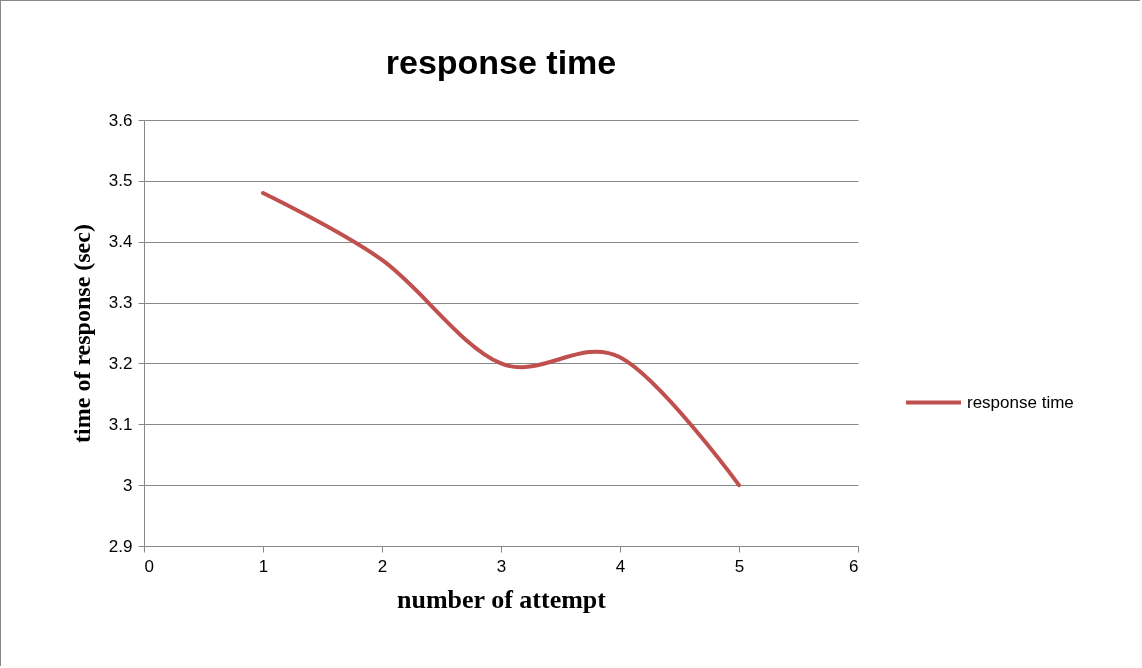  Describe the element at coordinates (263, 566) in the screenshot. I see `x-tick-label: 1` at that location.